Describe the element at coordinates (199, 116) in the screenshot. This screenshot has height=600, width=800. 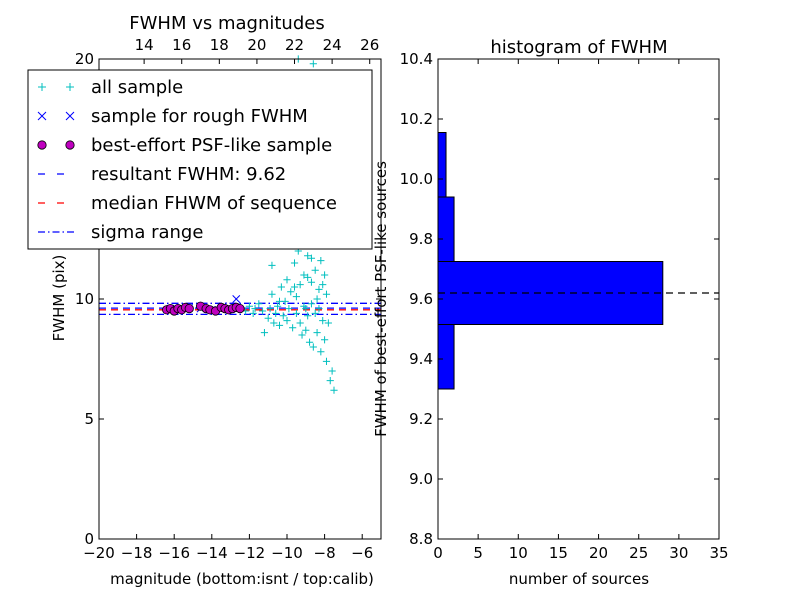
I see `legend-label: sample for rough FWHM` at that location.